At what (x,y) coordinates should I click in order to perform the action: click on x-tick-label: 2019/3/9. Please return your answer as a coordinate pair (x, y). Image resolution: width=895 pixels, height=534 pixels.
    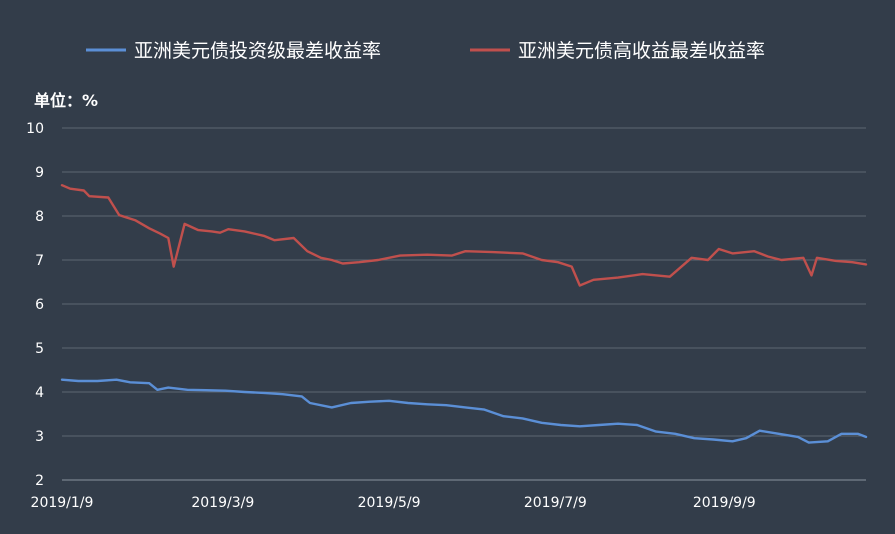
    Looking at the image, I should click on (222, 503).